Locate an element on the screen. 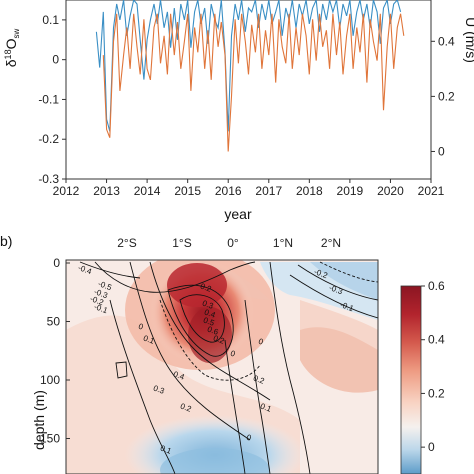 The height and width of the screenshot is (474, 474). x-tick-label: 2021 is located at coordinates (431, 191).